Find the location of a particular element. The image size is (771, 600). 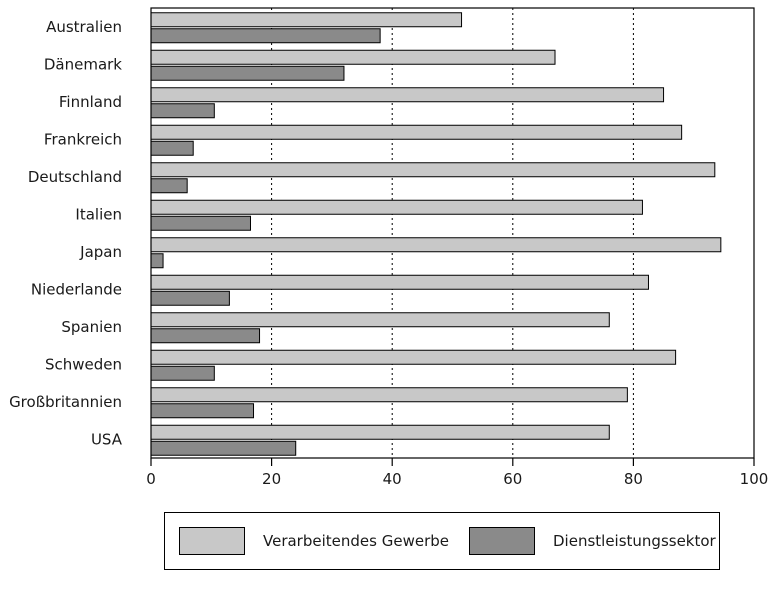

category-label: Niederlande is located at coordinates (76, 289).